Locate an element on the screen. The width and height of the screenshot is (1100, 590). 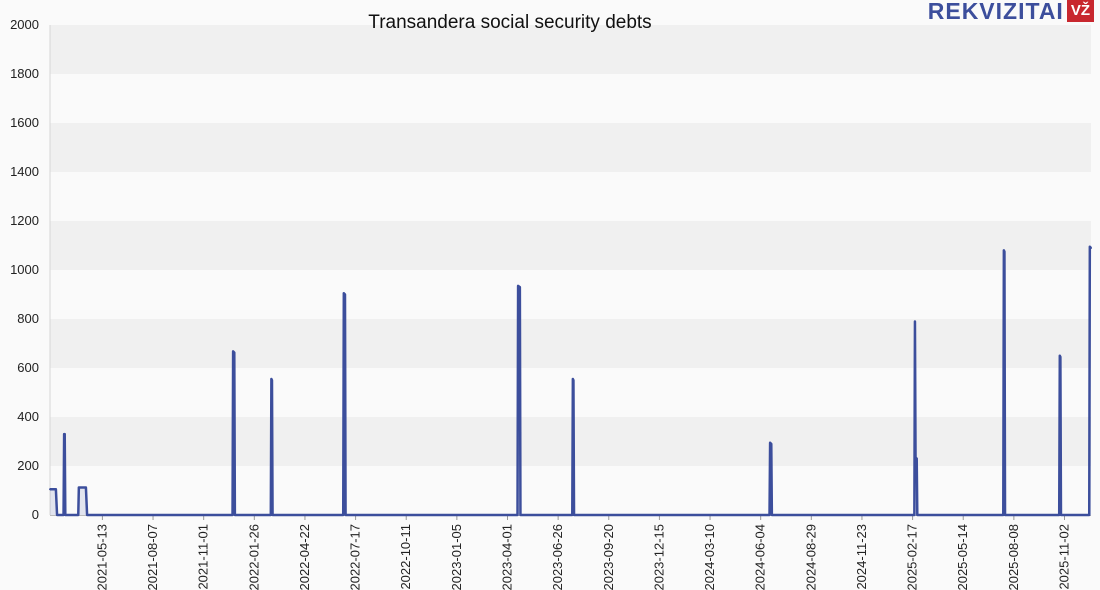
x-tick-label: 2024-03-10 is located at coordinates (709, 557).